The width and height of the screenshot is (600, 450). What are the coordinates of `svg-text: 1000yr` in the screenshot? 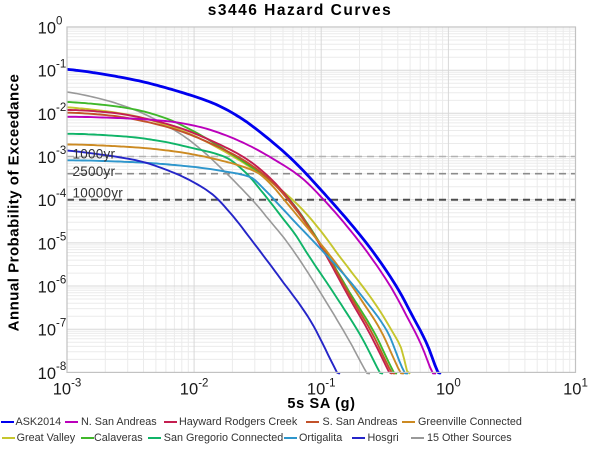 It's located at (94, 154).